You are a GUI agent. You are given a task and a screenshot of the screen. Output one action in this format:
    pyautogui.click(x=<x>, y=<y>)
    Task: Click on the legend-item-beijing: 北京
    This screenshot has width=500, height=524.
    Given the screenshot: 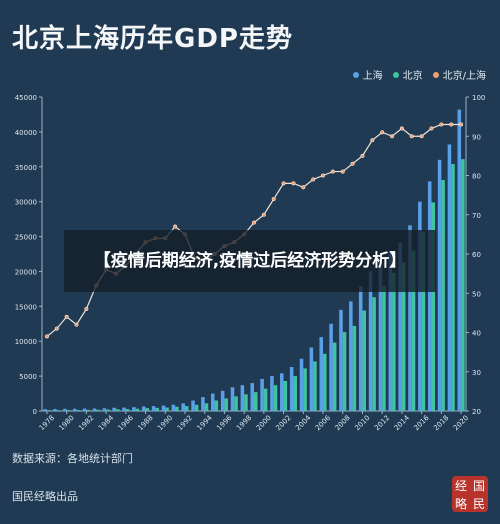 What is the action you would take?
    pyautogui.click(x=407, y=74)
    